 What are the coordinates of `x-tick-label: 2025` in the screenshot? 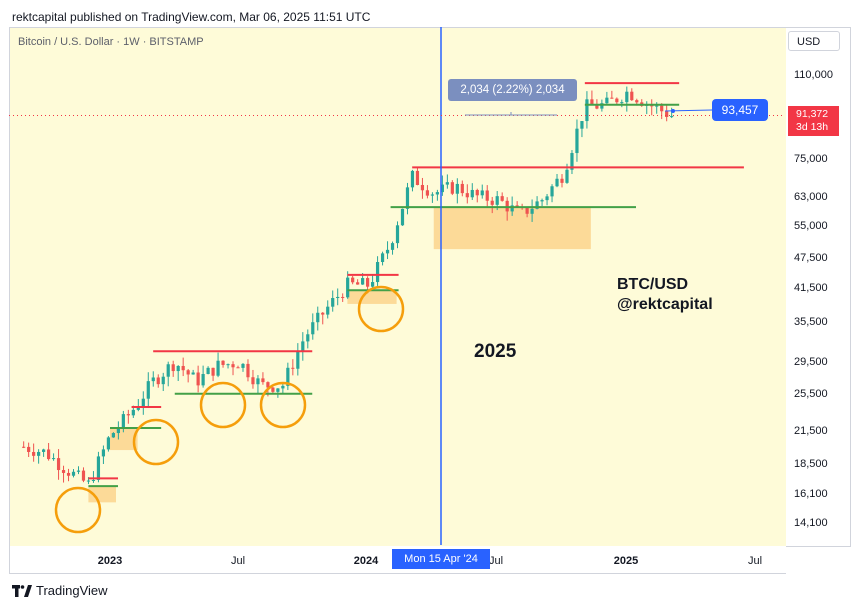 It's located at (626, 561).